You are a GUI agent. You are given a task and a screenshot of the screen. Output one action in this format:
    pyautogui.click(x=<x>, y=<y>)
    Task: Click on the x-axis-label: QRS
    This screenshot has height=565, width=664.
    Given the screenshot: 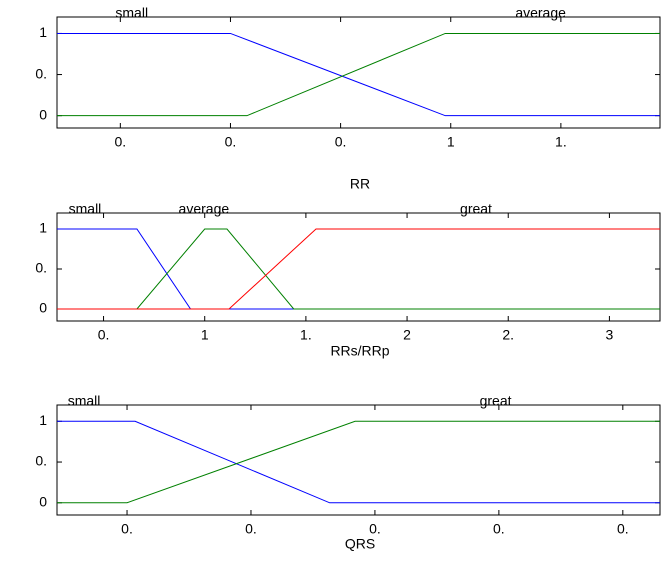 What is the action you would take?
    pyautogui.click(x=360, y=544)
    